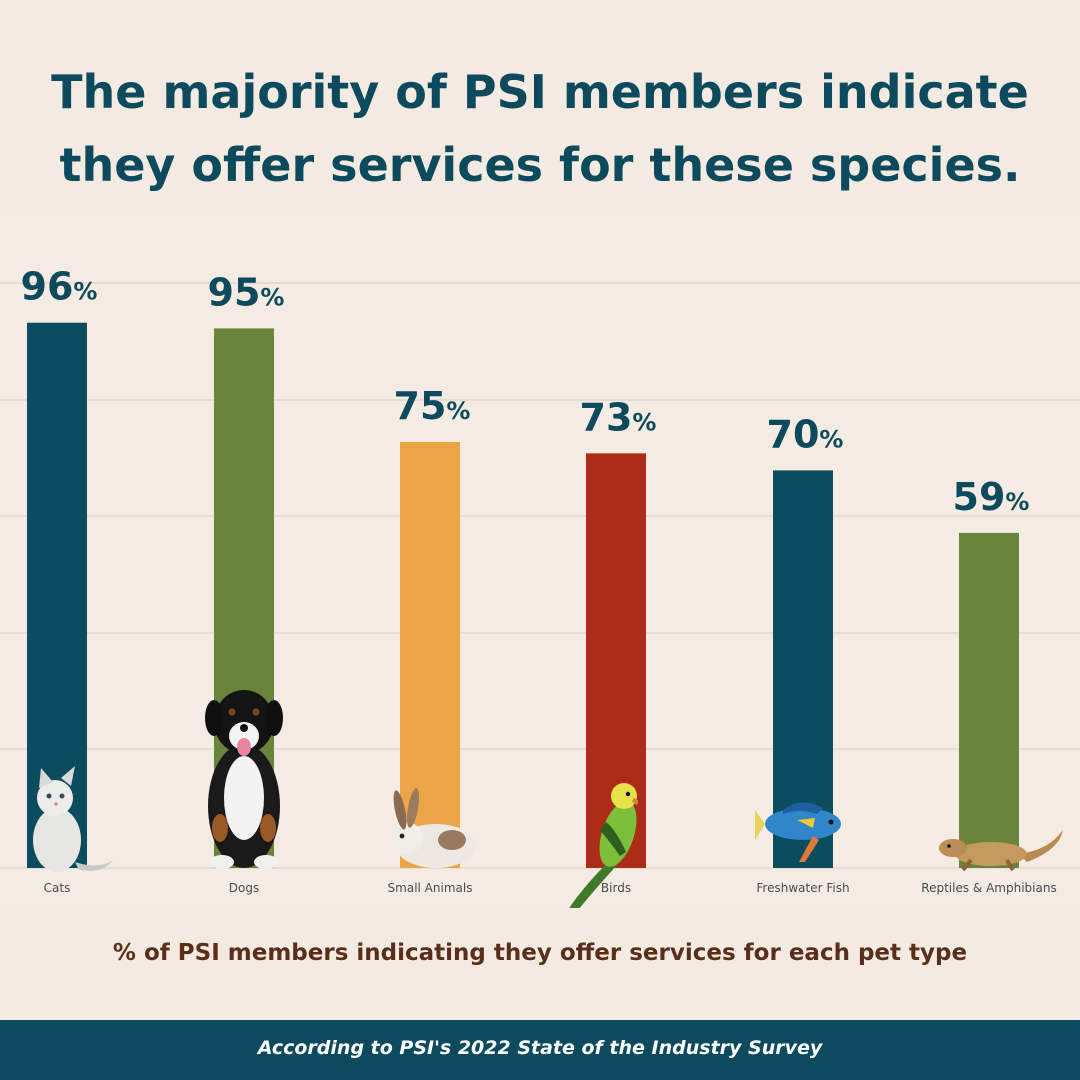 The image size is (1080, 1080). I want to click on data-label-4: 70%, so click(805, 434).